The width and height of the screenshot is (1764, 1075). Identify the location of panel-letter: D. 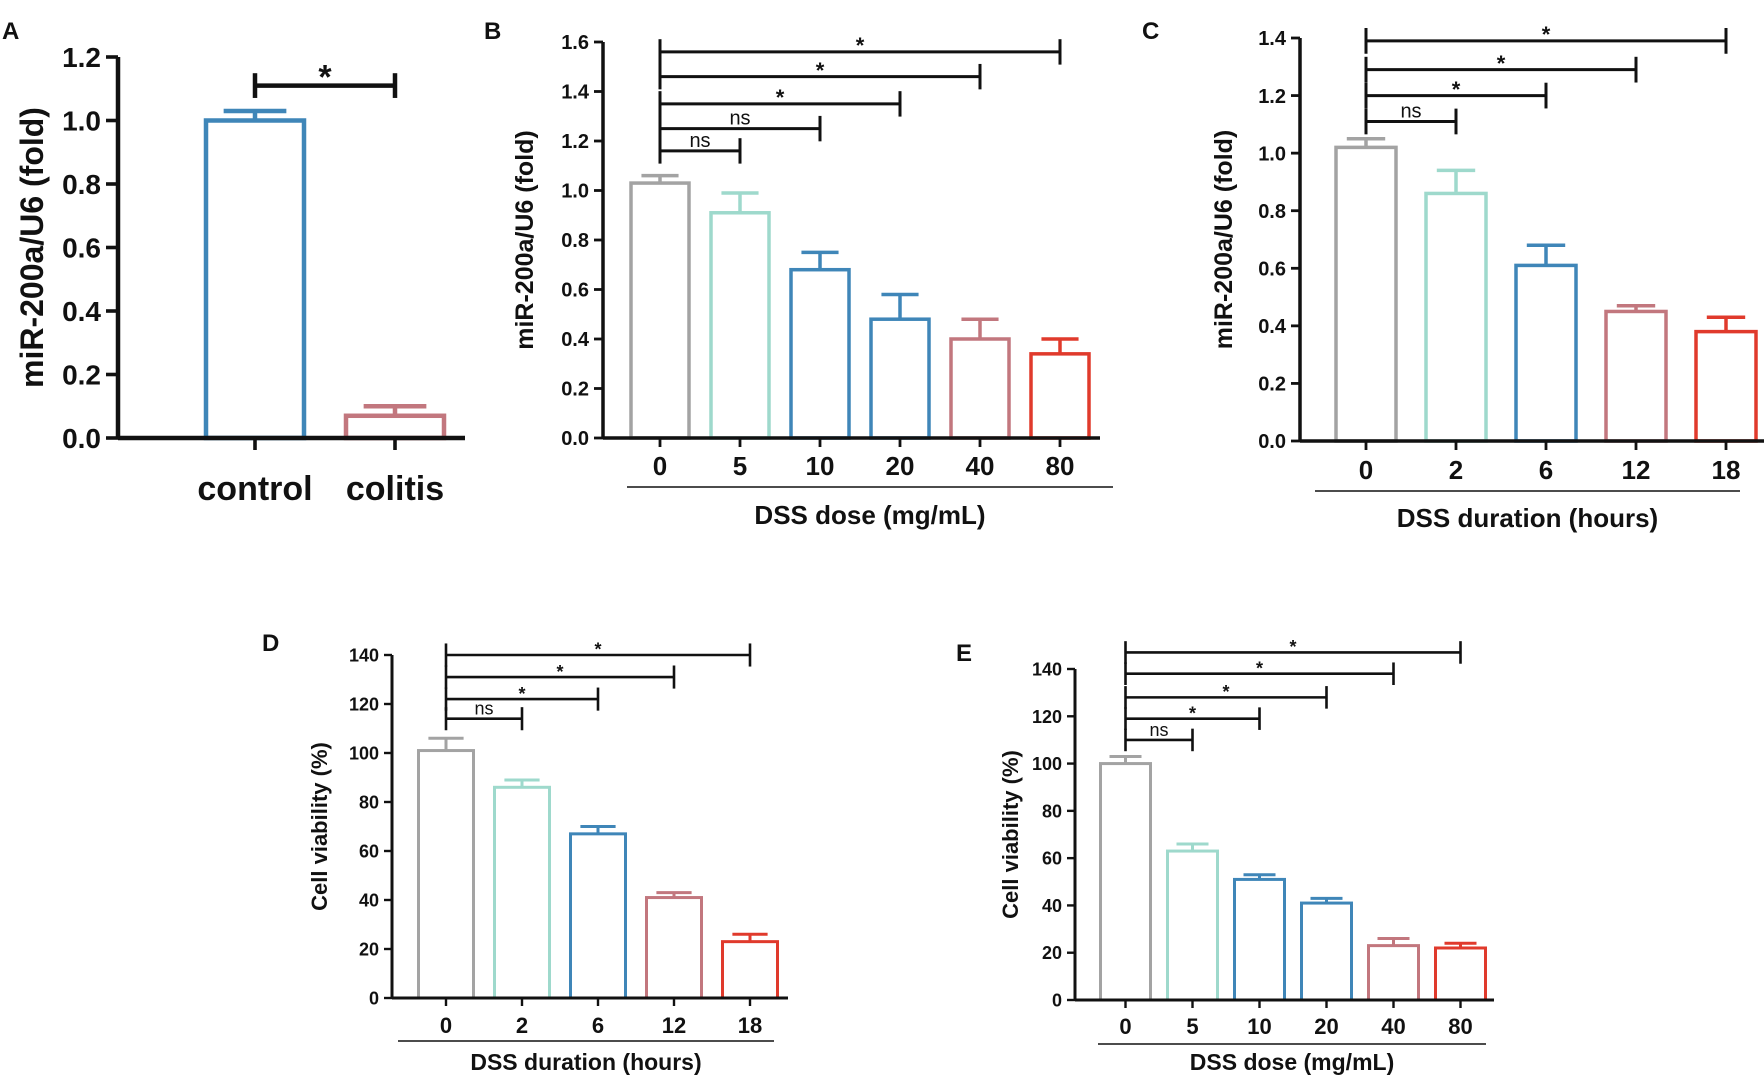
(270, 643).